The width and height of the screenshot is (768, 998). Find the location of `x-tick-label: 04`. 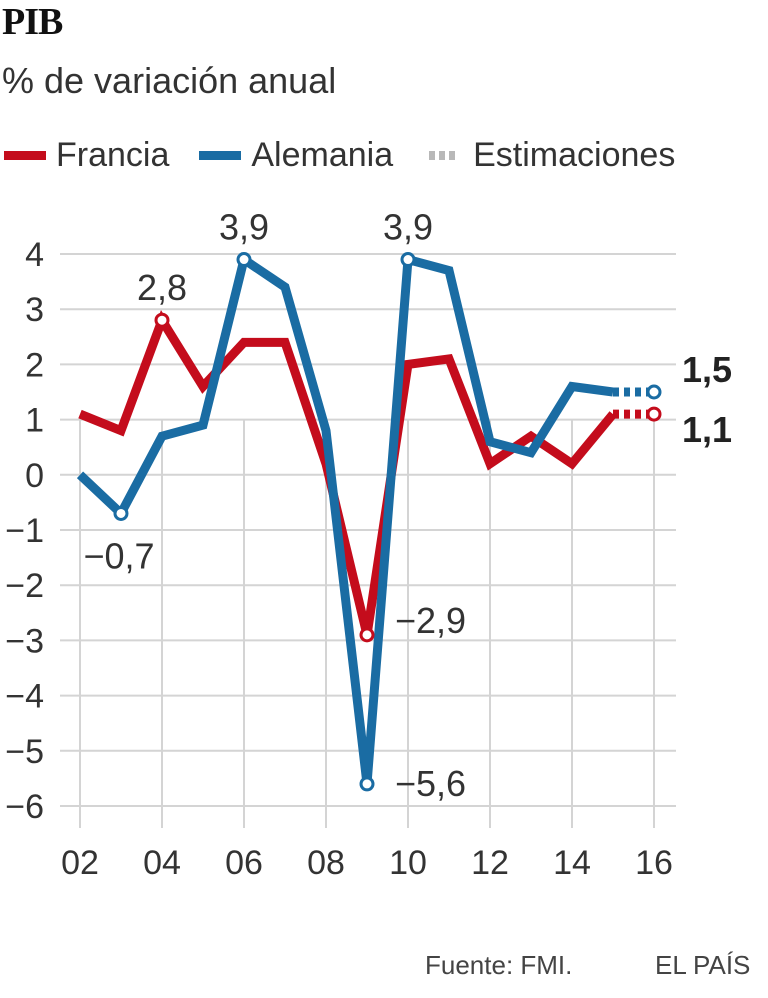

x-tick-label: 04 is located at coordinates (162, 863).